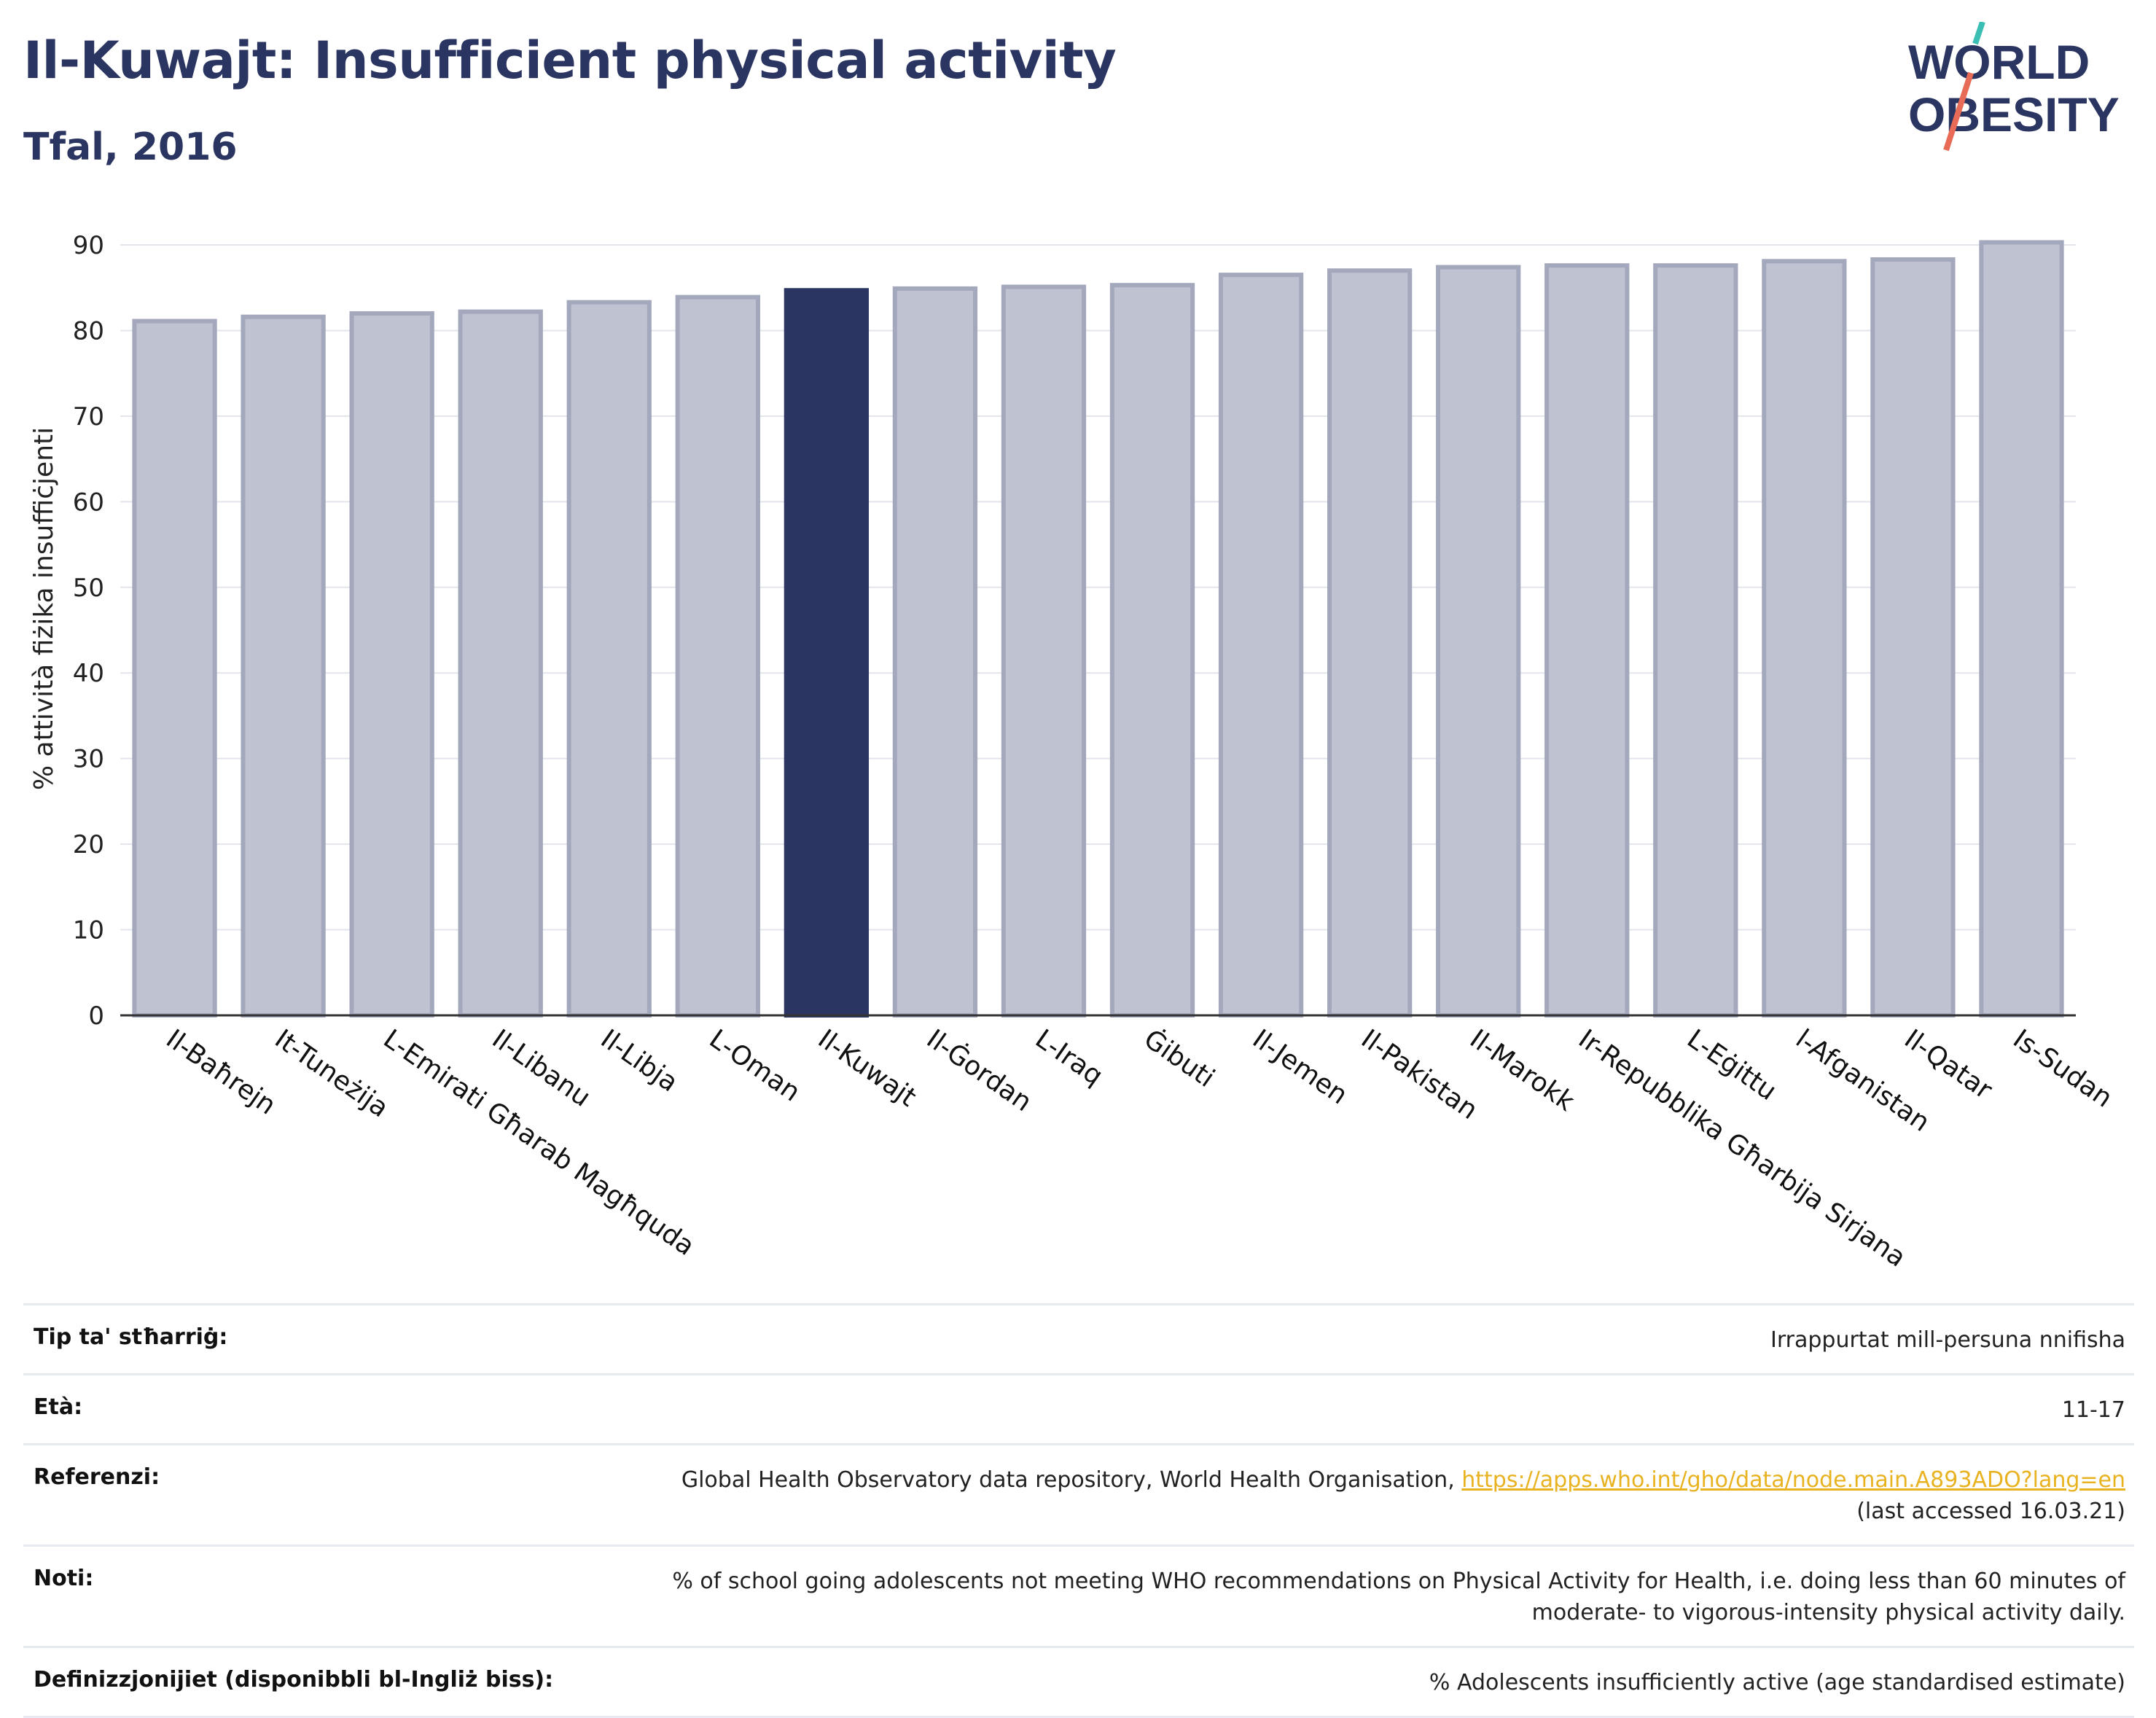 This screenshot has height=1718, width=2156. I want to click on bar--ibuti, so click(1152, 650).